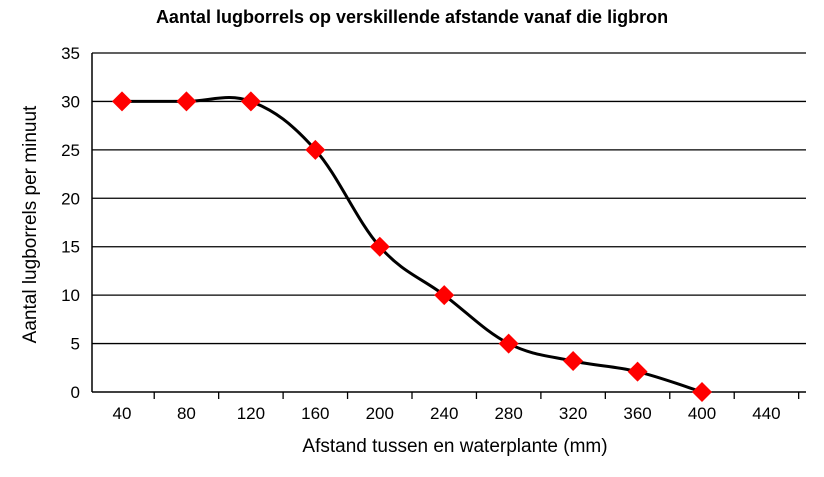 This screenshot has width=824, height=477. What do you see at coordinates (637, 413) in the screenshot?
I see `x-tick-label: 360` at bounding box center [637, 413].